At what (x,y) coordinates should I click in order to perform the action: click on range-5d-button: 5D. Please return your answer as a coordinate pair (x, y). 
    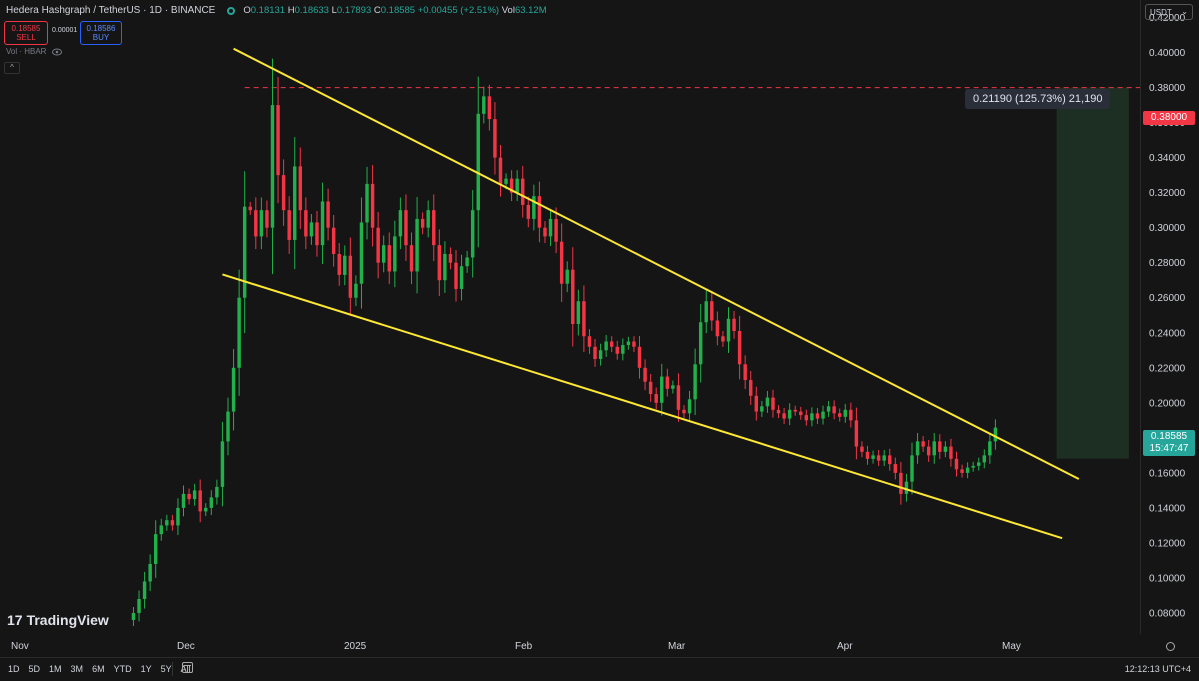
    Looking at the image, I should click on (34, 669).